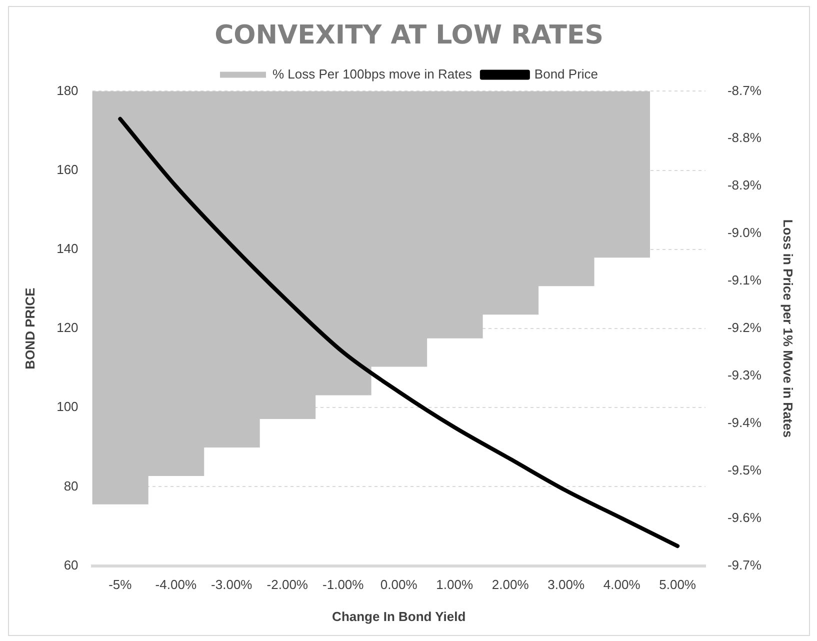 The height and width of the screenshot is (641, 817). What do you see at coordinates (343, 584) in the screenshot?
I see `x-tick-label: -1.00%` at bounding box center [343, 584].